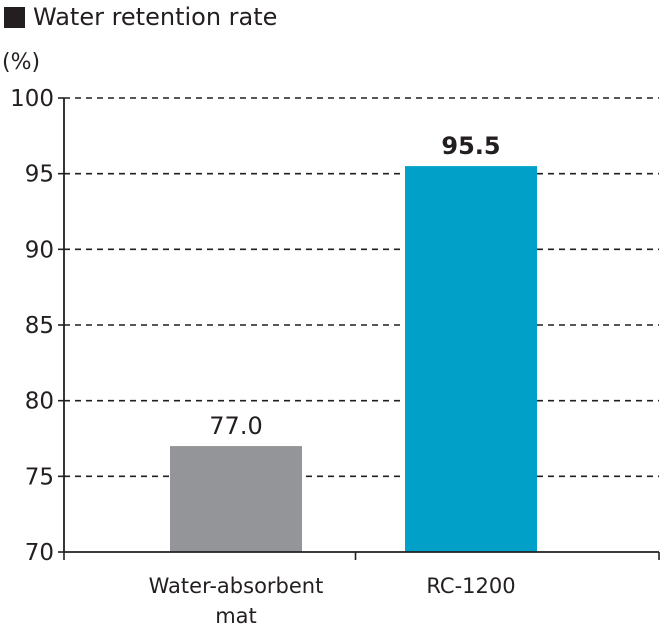 This screenshot has height=633, width=669. What do you see at coordinates (332, 601) in the screenshot?
I see `x-category-labels: Water-absorbent mat RC-1200` at bounding box center [332, 601].